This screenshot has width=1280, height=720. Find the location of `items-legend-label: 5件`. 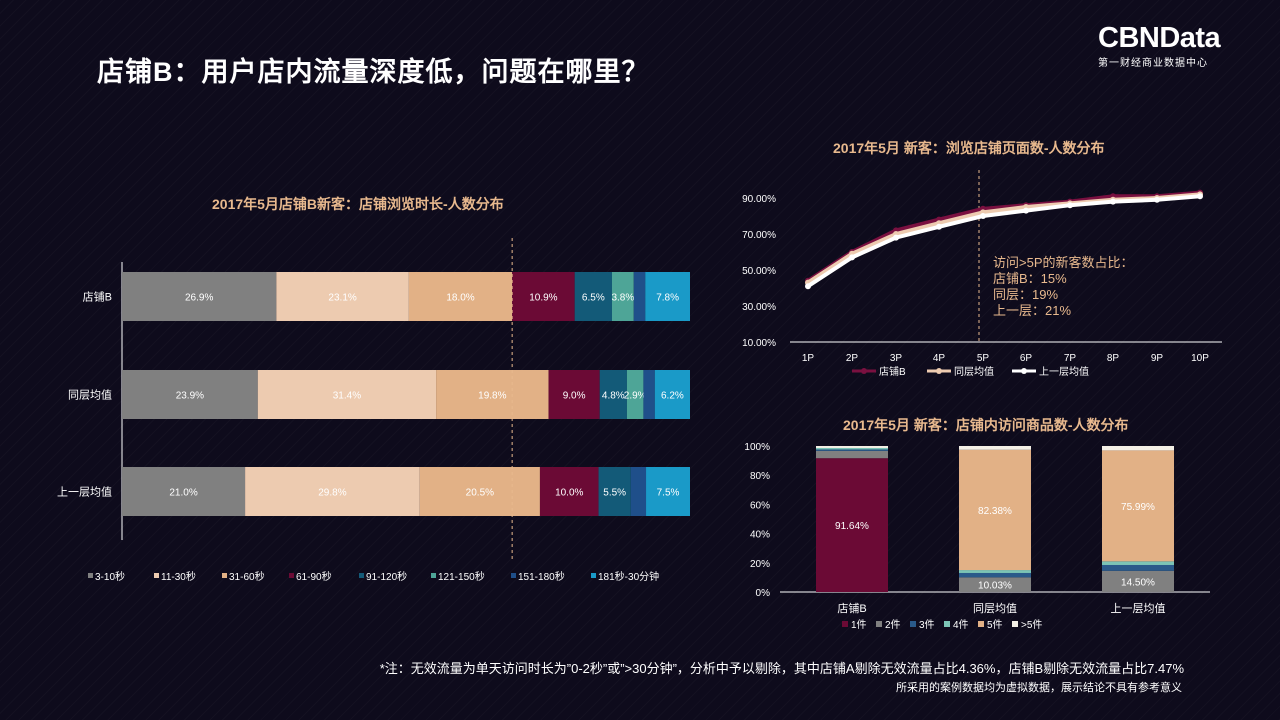

items-legend-label: 5件 is located at coordinates (995, 625).